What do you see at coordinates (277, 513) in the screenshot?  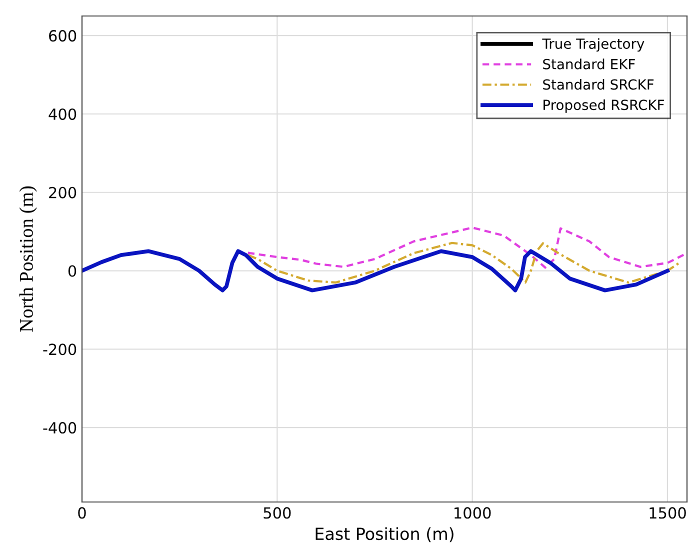 I see `x-tick-label: 500` at bounding box center [277, 513].